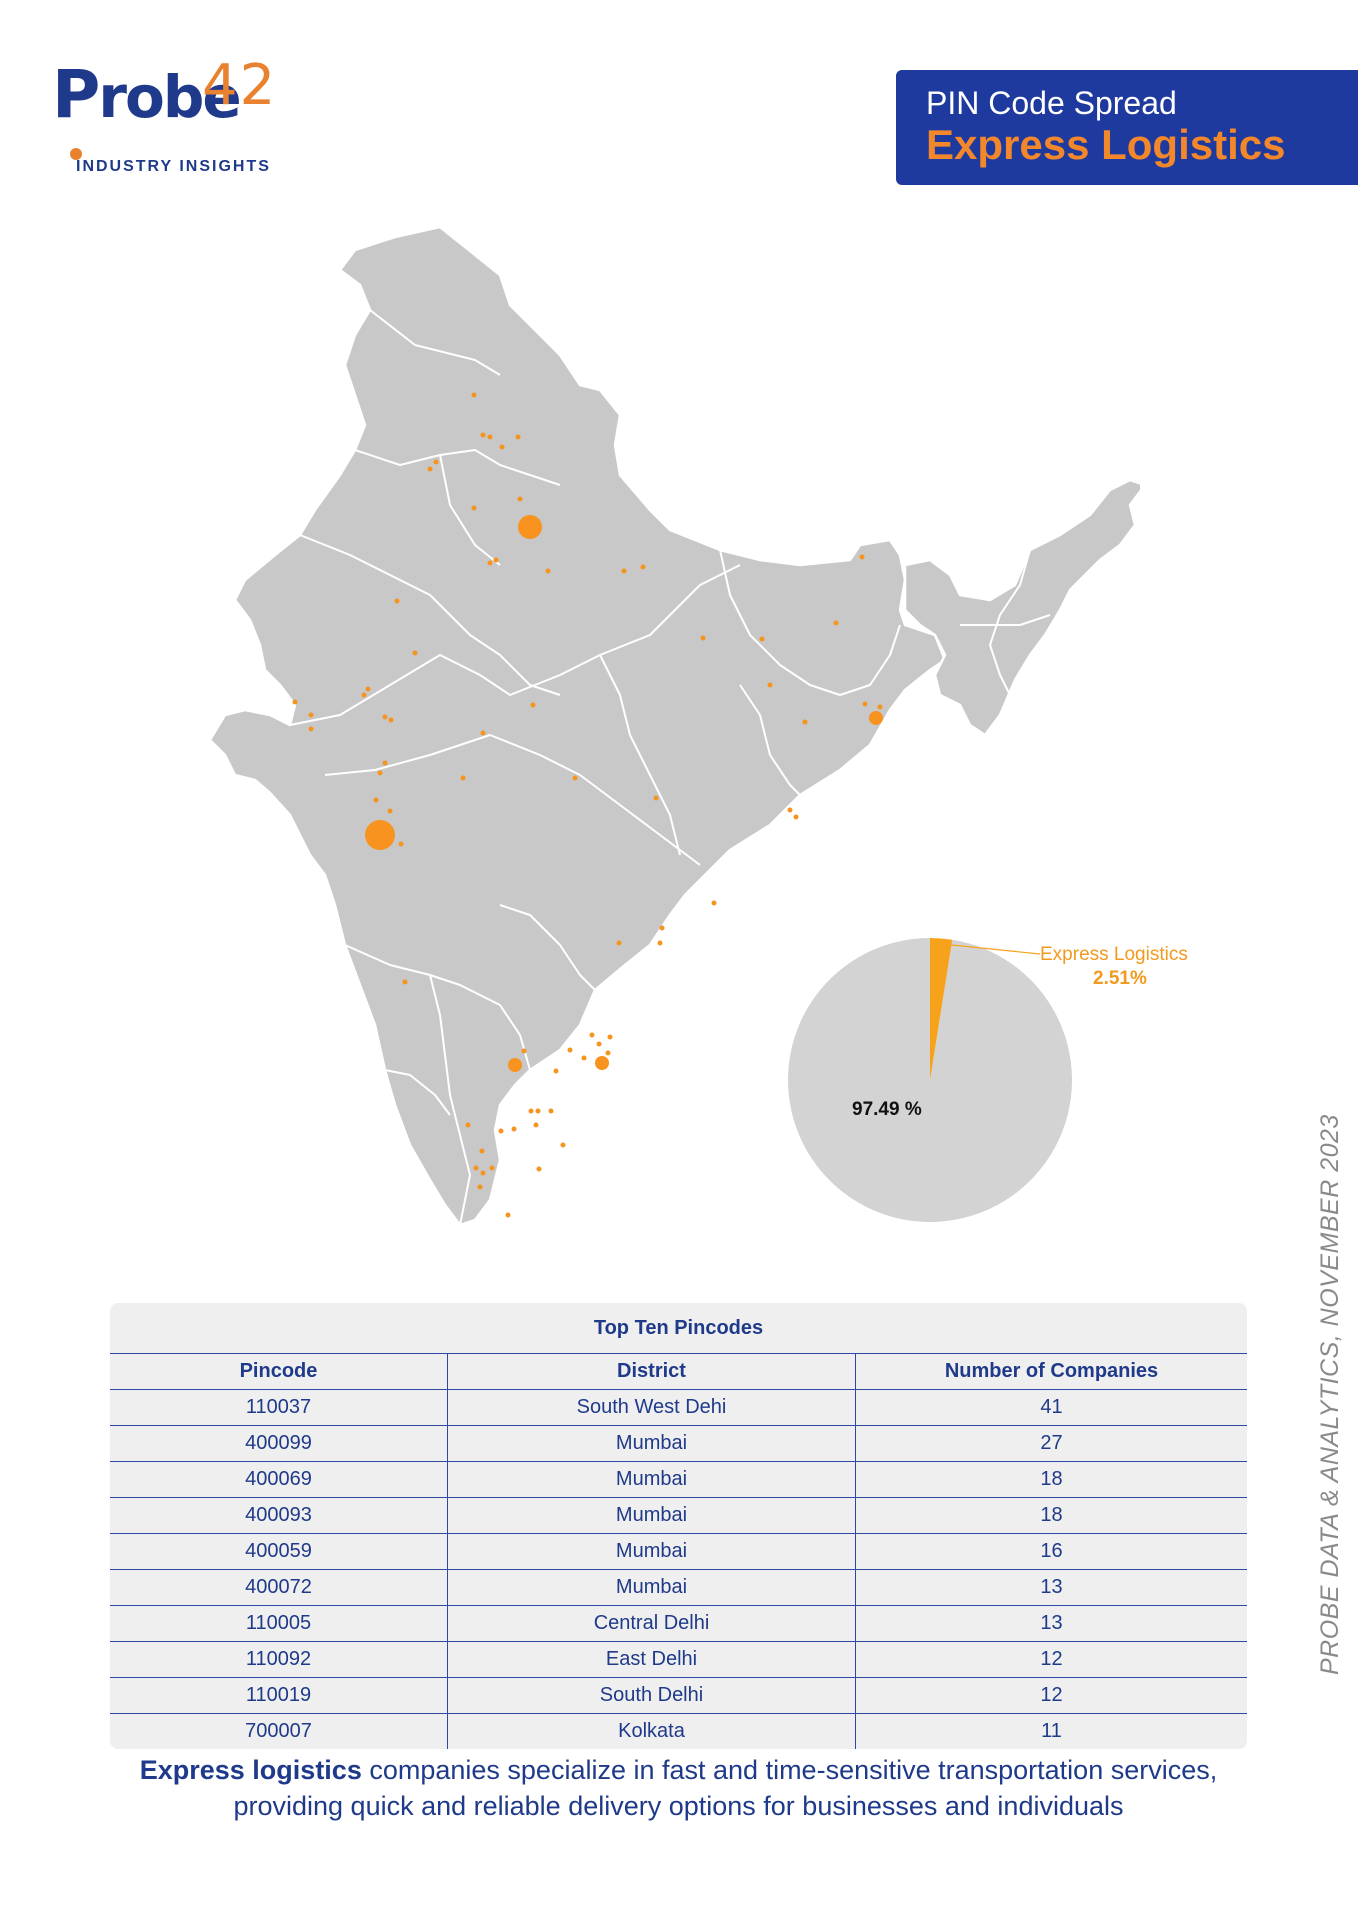 Image resolution: width=1358 pixels, height=1920 pixels. Describe the element at coordinates (279, 1551) in the screenshot. I see `pincode-cell: 400059` at that location.